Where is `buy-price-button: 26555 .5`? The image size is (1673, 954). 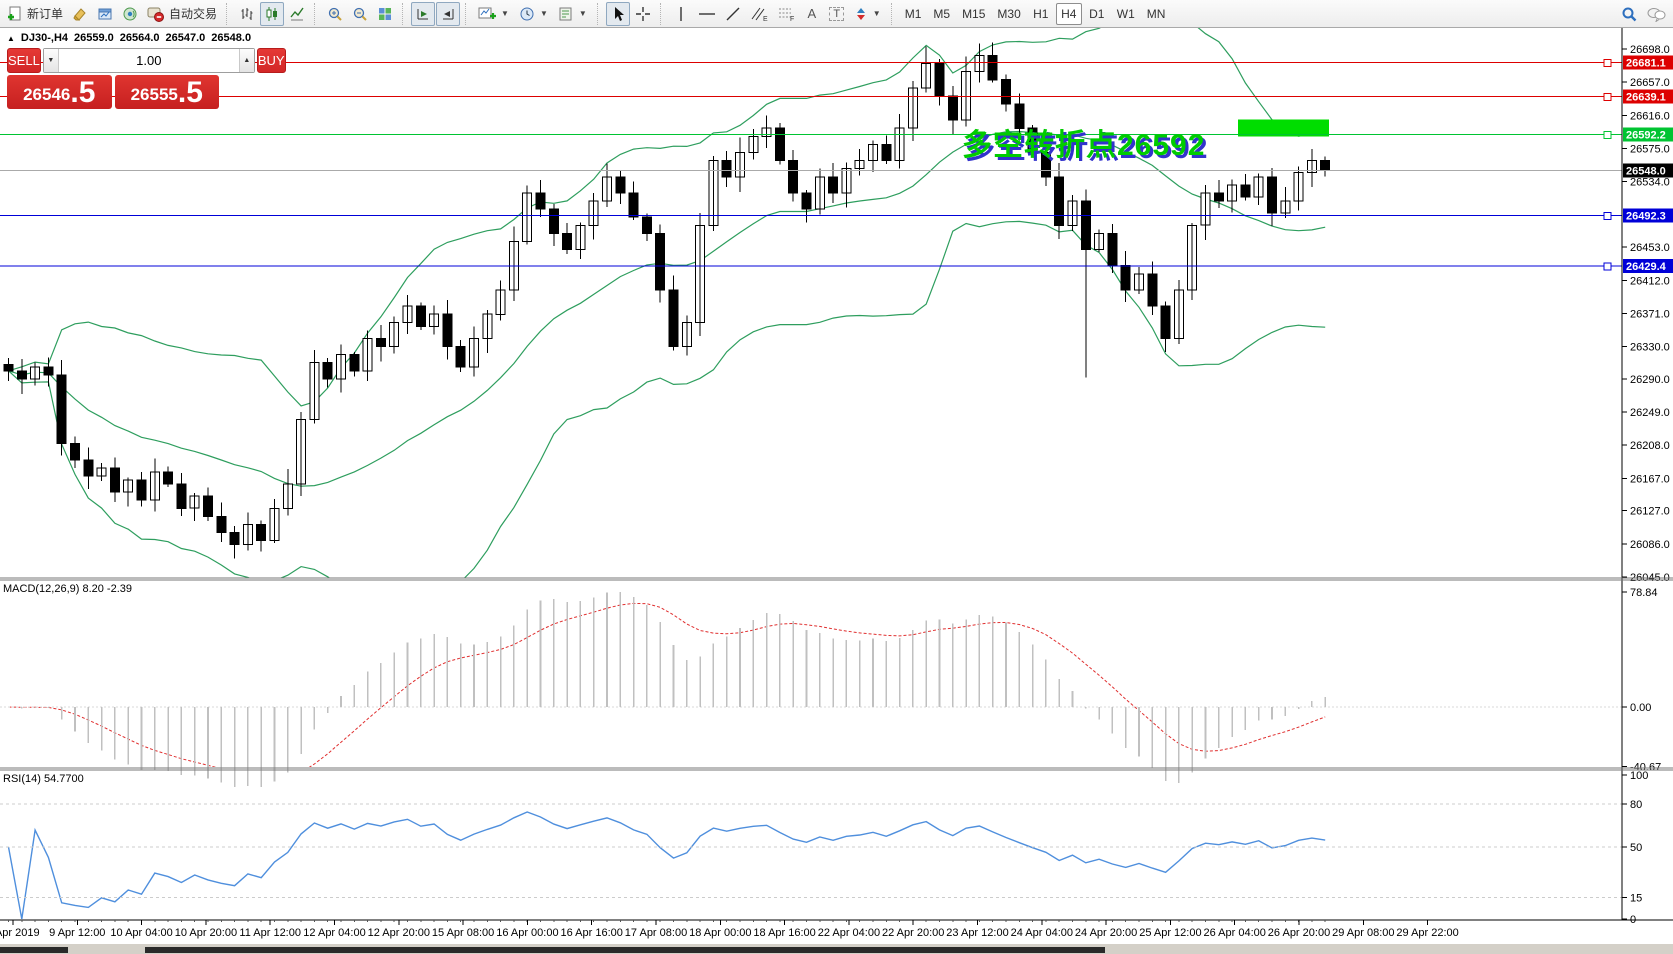
buy-price-button: 26555 .5 is located at coordinates (166, 92).